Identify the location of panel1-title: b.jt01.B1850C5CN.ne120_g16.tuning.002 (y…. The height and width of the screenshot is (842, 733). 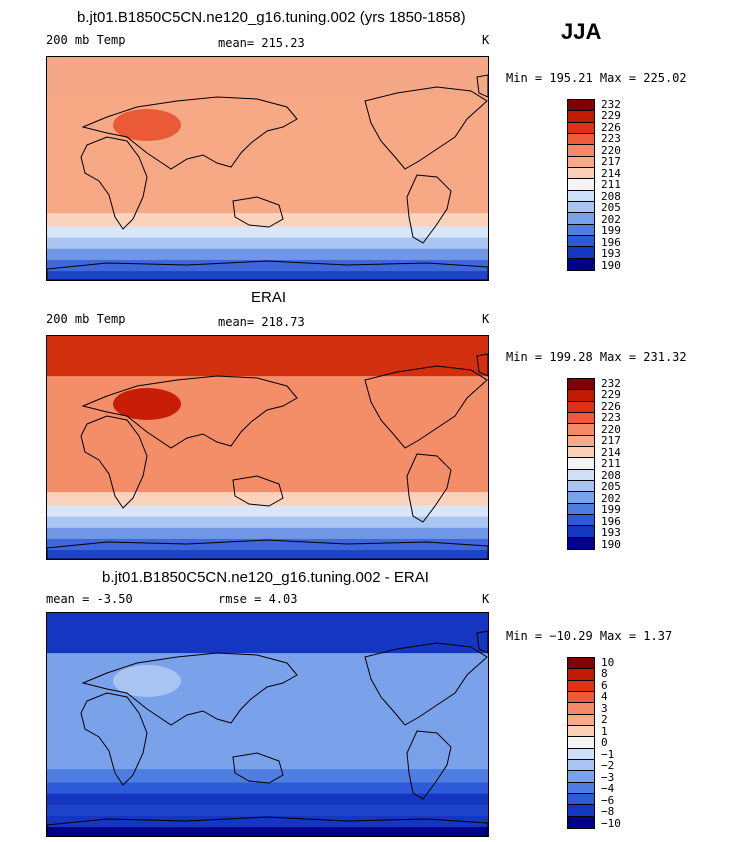
(271, 17).